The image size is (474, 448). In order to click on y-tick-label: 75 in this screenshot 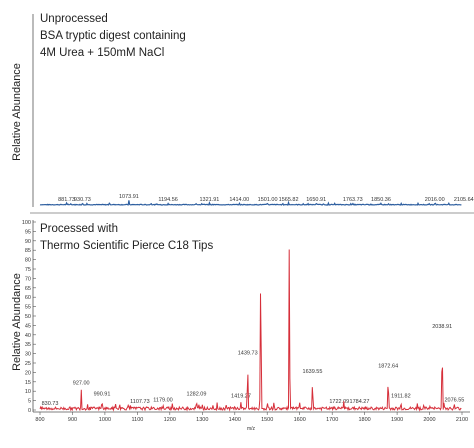, I will do `click(28, 270)`.